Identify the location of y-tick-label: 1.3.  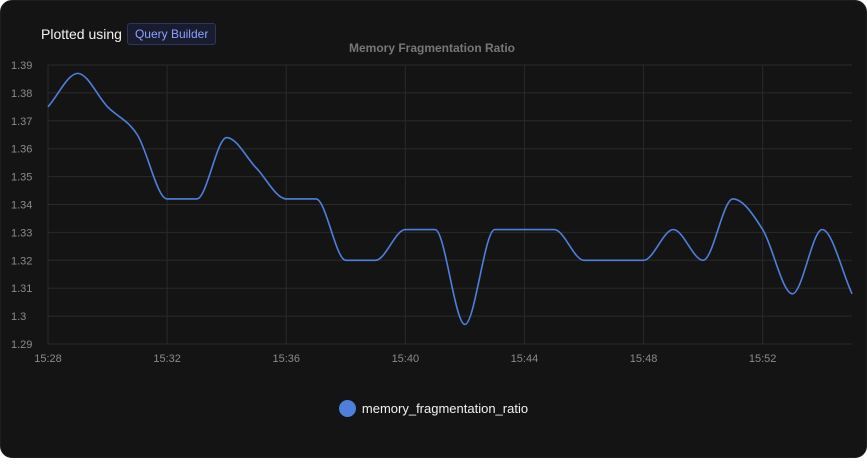
(18, 317).